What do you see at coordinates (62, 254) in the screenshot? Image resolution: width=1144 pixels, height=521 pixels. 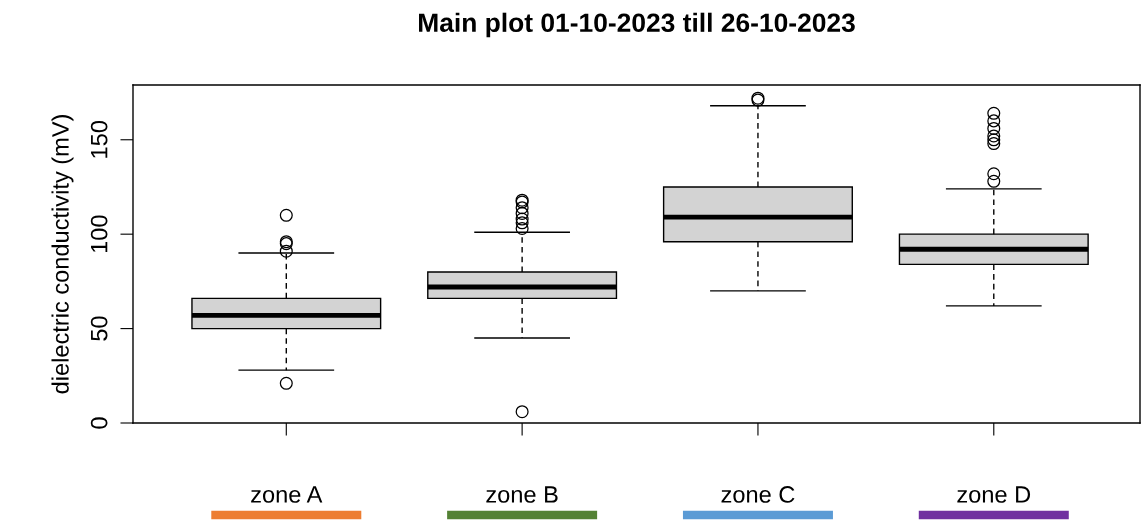 I see `y-axis-title: dielectric conductivity (mV)` at bounding box center [62, 254].